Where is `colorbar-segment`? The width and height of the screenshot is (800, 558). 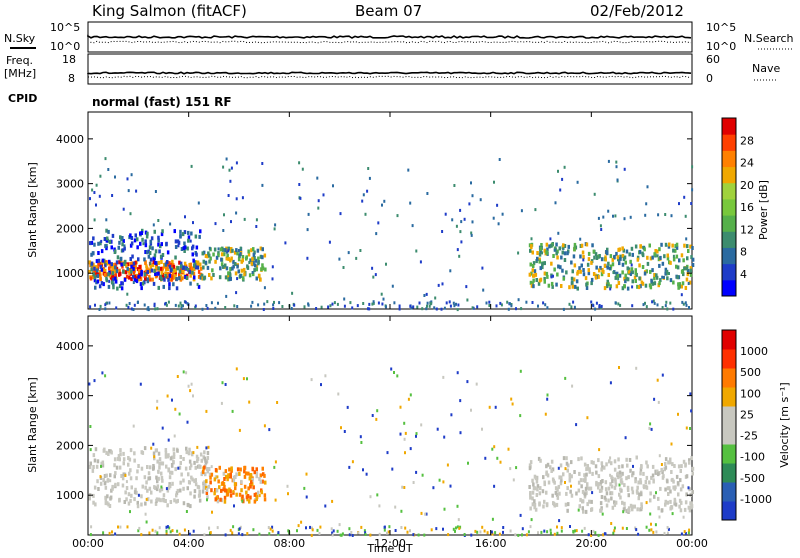
colorbar-segment is located at coordinates (729, 435).